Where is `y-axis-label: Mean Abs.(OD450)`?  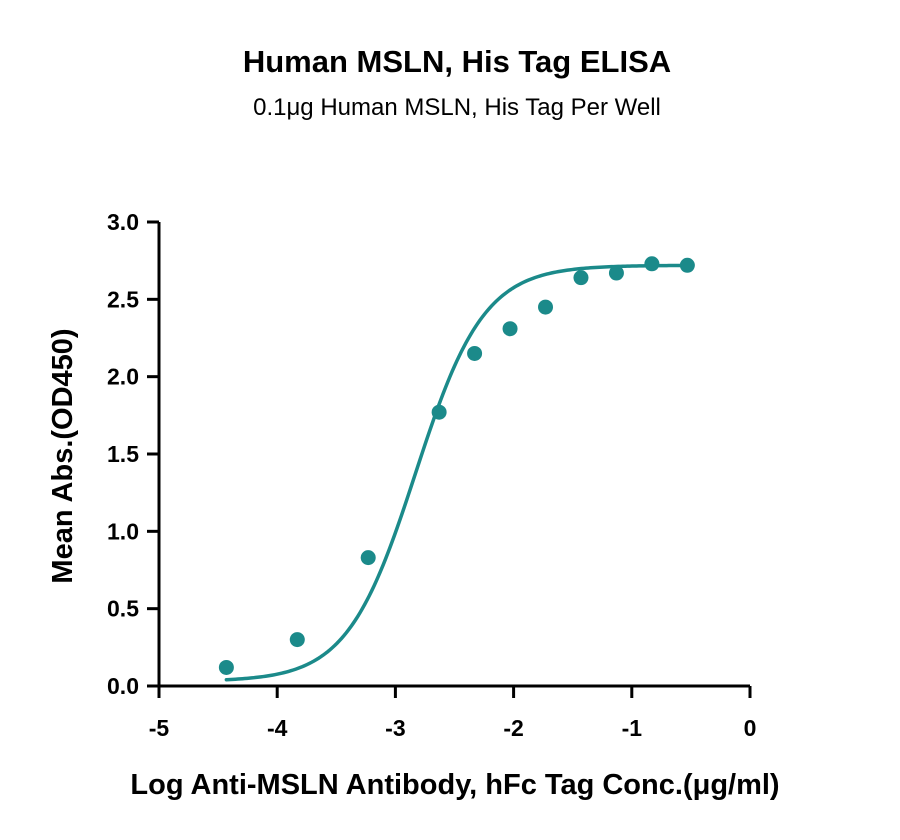 y-axis-label: Mean Abs.(OD450) is located at coordinates (63, 455).